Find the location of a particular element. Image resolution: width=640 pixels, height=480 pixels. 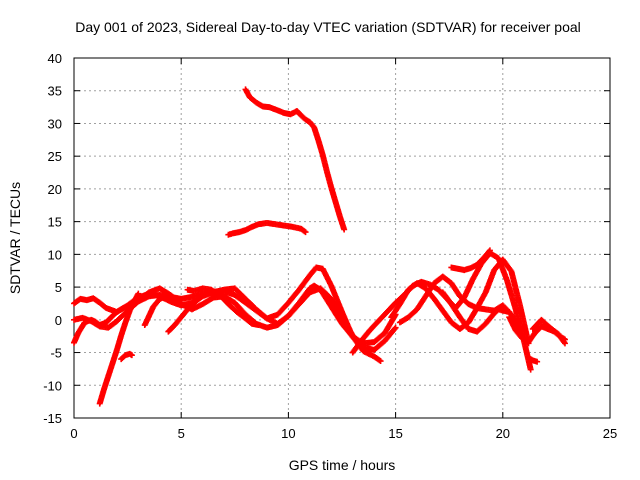

y-tick-label: 0 is located at coordinates (58, 320).